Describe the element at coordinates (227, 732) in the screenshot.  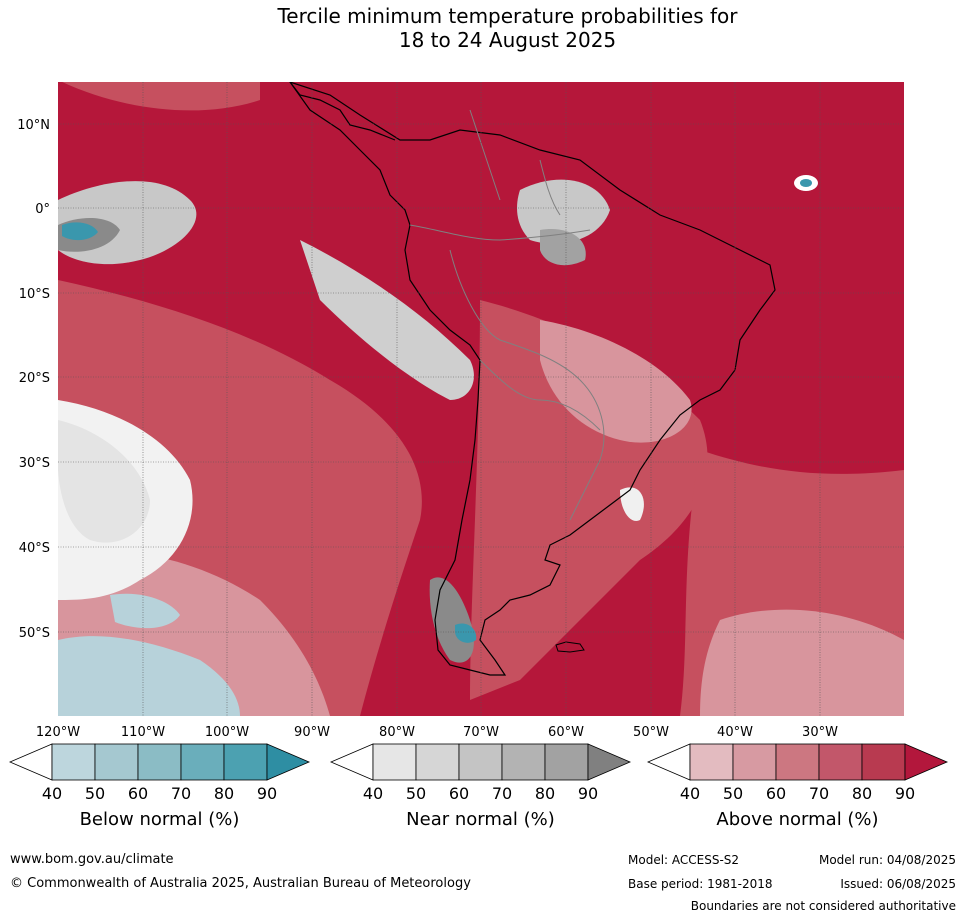
I see `lon-label: 100°W` at that location.